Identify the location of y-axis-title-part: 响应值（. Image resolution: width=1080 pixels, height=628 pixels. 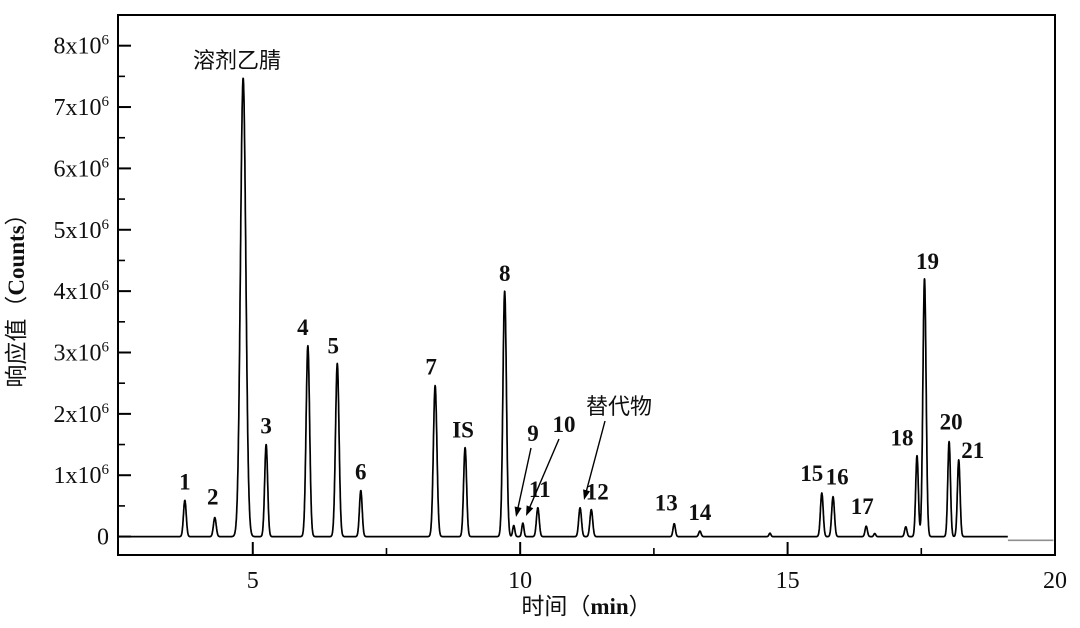
(16, 342).